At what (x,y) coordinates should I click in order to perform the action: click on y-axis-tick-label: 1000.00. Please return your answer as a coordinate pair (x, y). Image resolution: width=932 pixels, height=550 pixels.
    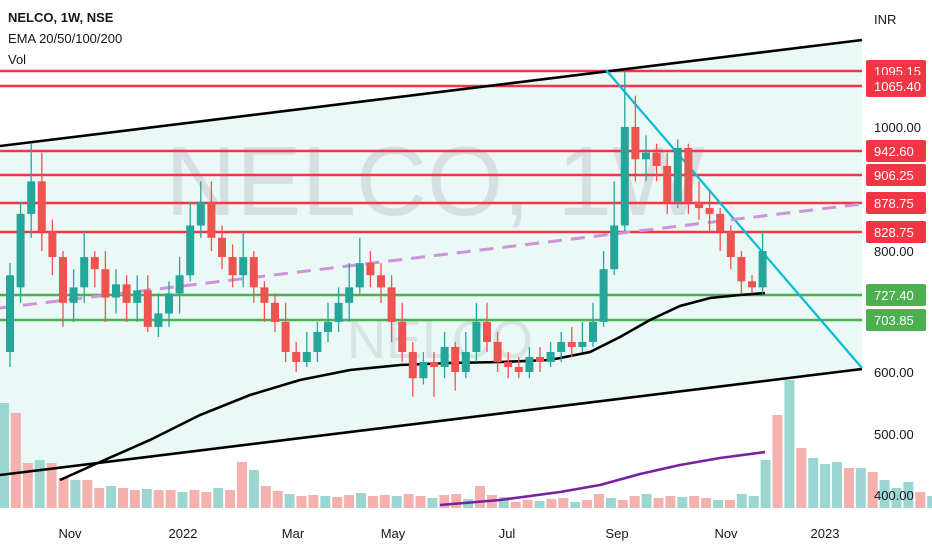
    Looking at the image, I should click on (897, 127).